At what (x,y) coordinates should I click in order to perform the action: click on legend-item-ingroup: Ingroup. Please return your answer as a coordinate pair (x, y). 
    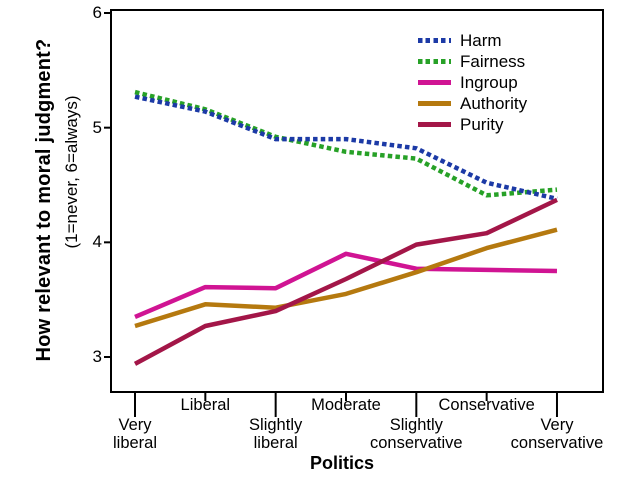
    Looking at the image, I should click on (472, 82).